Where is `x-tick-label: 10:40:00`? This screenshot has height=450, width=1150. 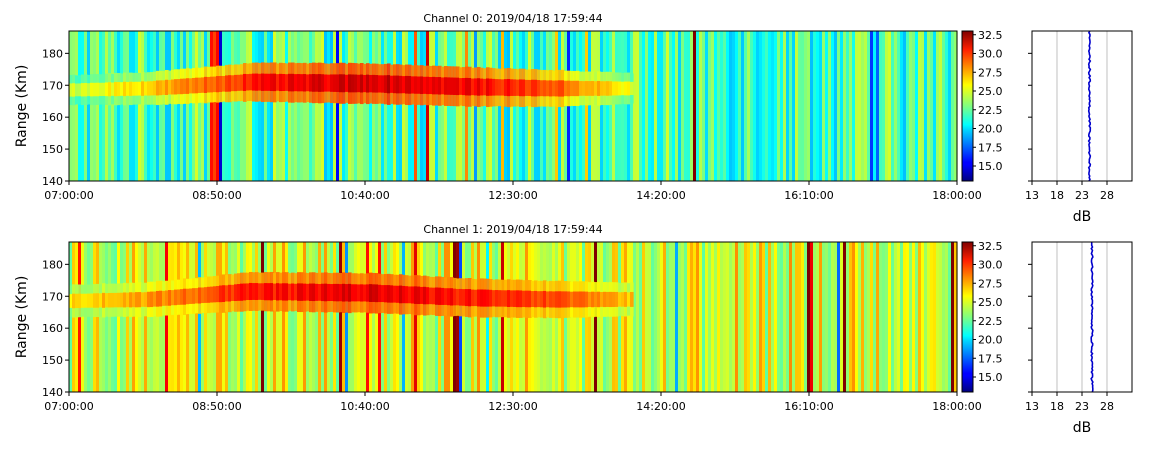
x-tick-label: 10:40:00 is located at coordinates (364, 195).